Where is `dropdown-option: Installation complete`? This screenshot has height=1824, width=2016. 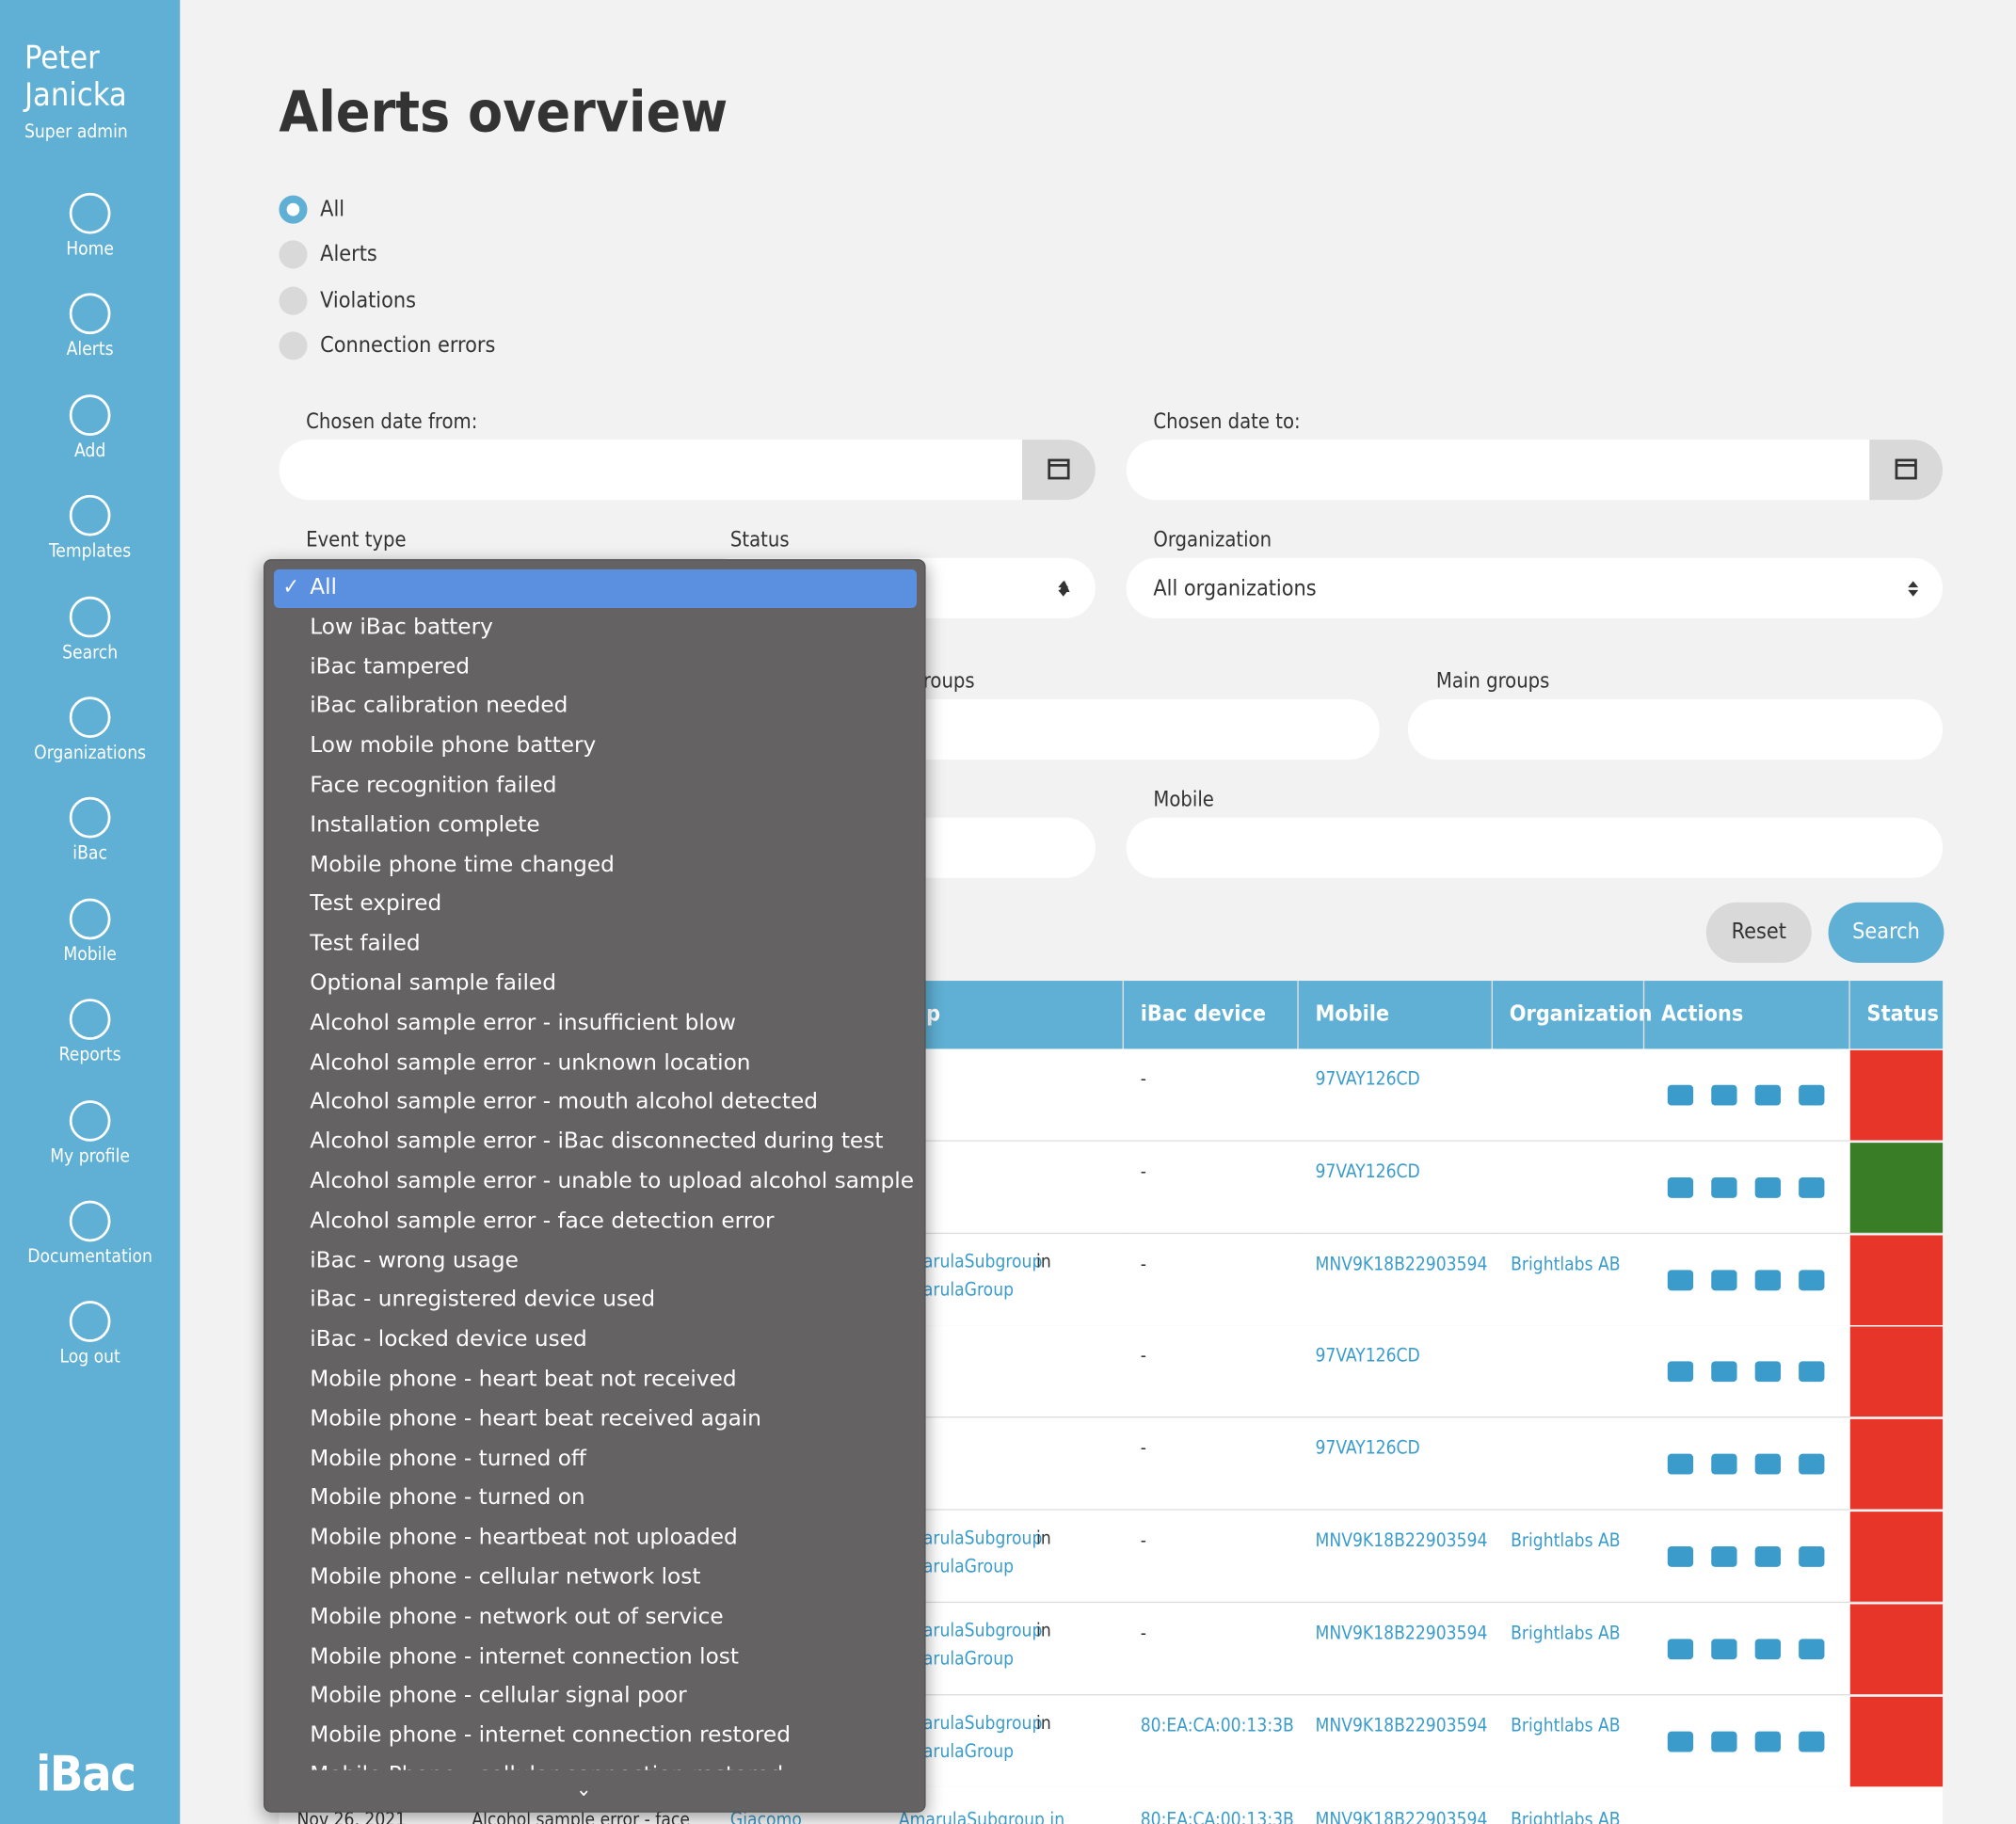
dropdown-option: Installation complete is located at coordinates (425, 825).